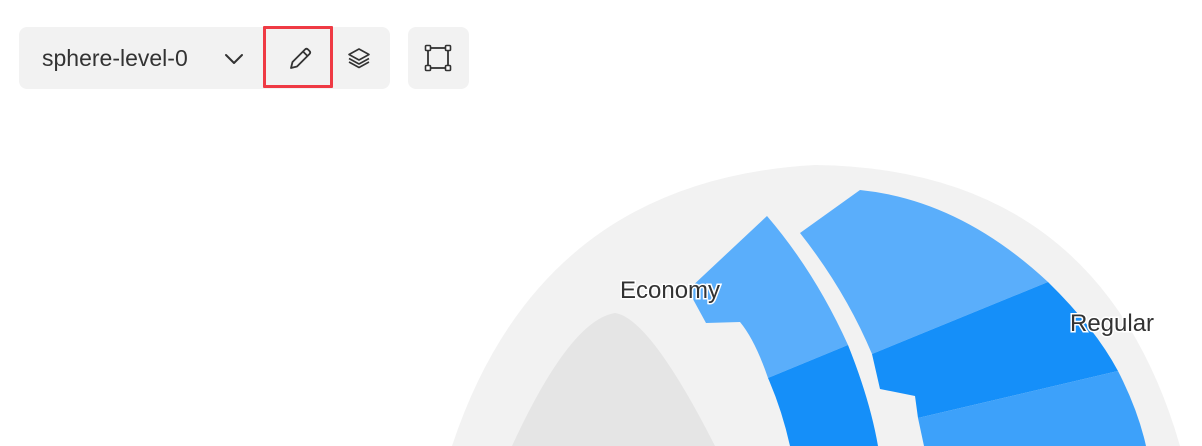 The height and width of the screenshot is (446, 1202). What do you see at coordinates (1032, 408) in the screenshot?
I see `regular-segment-bottom` at bounding box center [1032, 408].